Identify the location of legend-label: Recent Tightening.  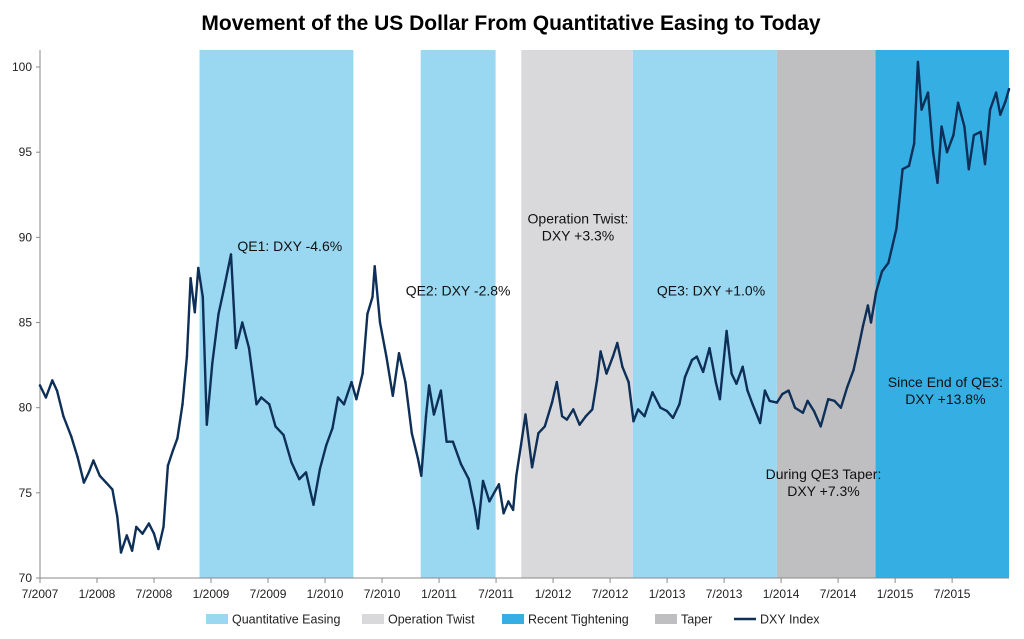
(578, 620).